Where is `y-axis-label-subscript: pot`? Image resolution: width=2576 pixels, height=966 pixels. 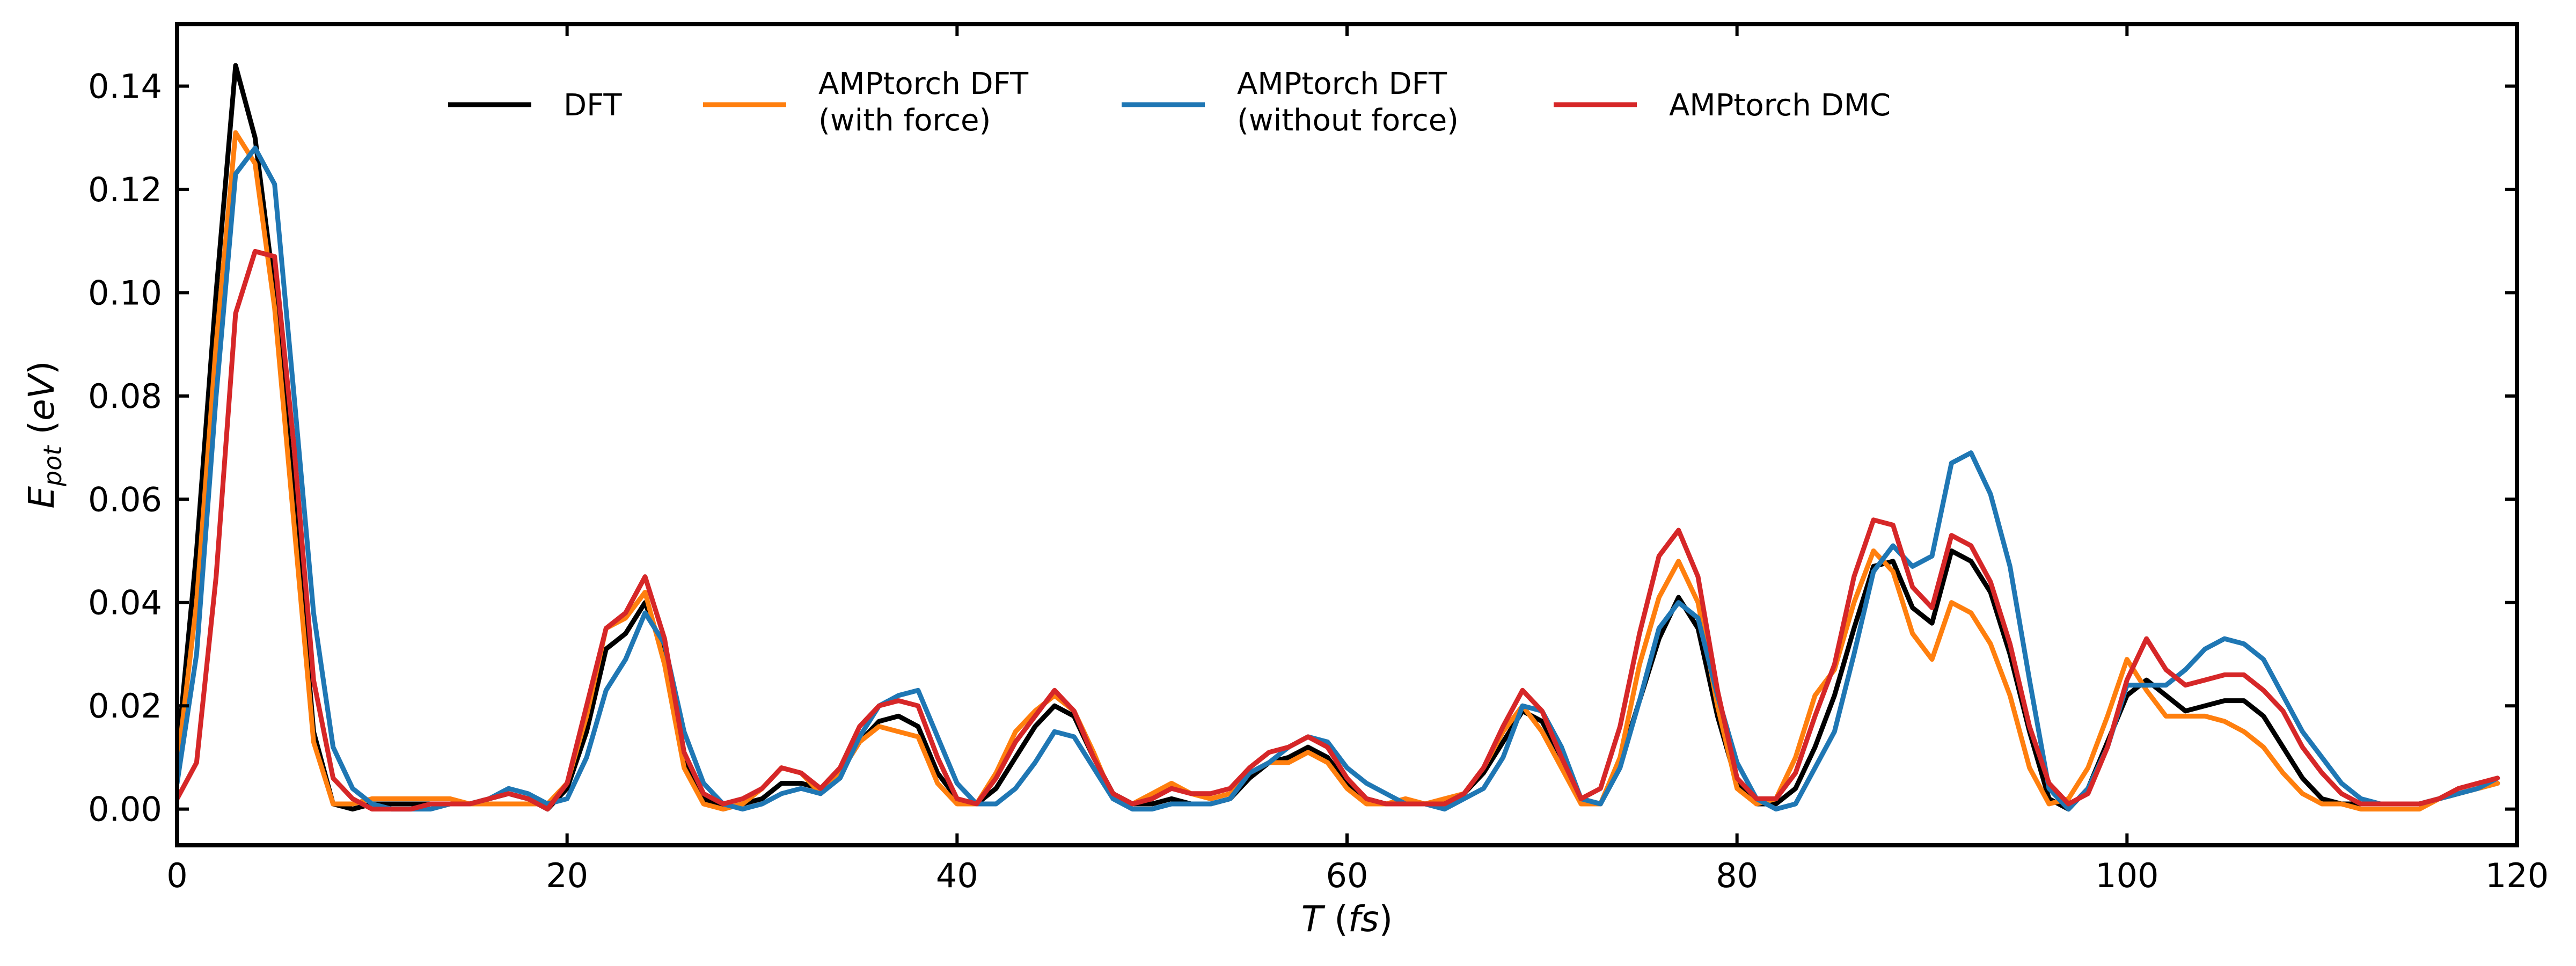 y-axis-label-subscript: pot is located at coordinates (52, 466).